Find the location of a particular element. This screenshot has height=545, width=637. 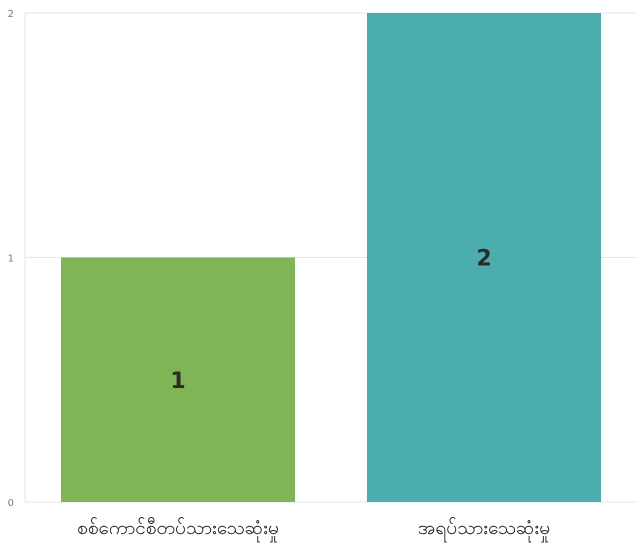

data-label-2: 2 is located at coordinates (483, 259).